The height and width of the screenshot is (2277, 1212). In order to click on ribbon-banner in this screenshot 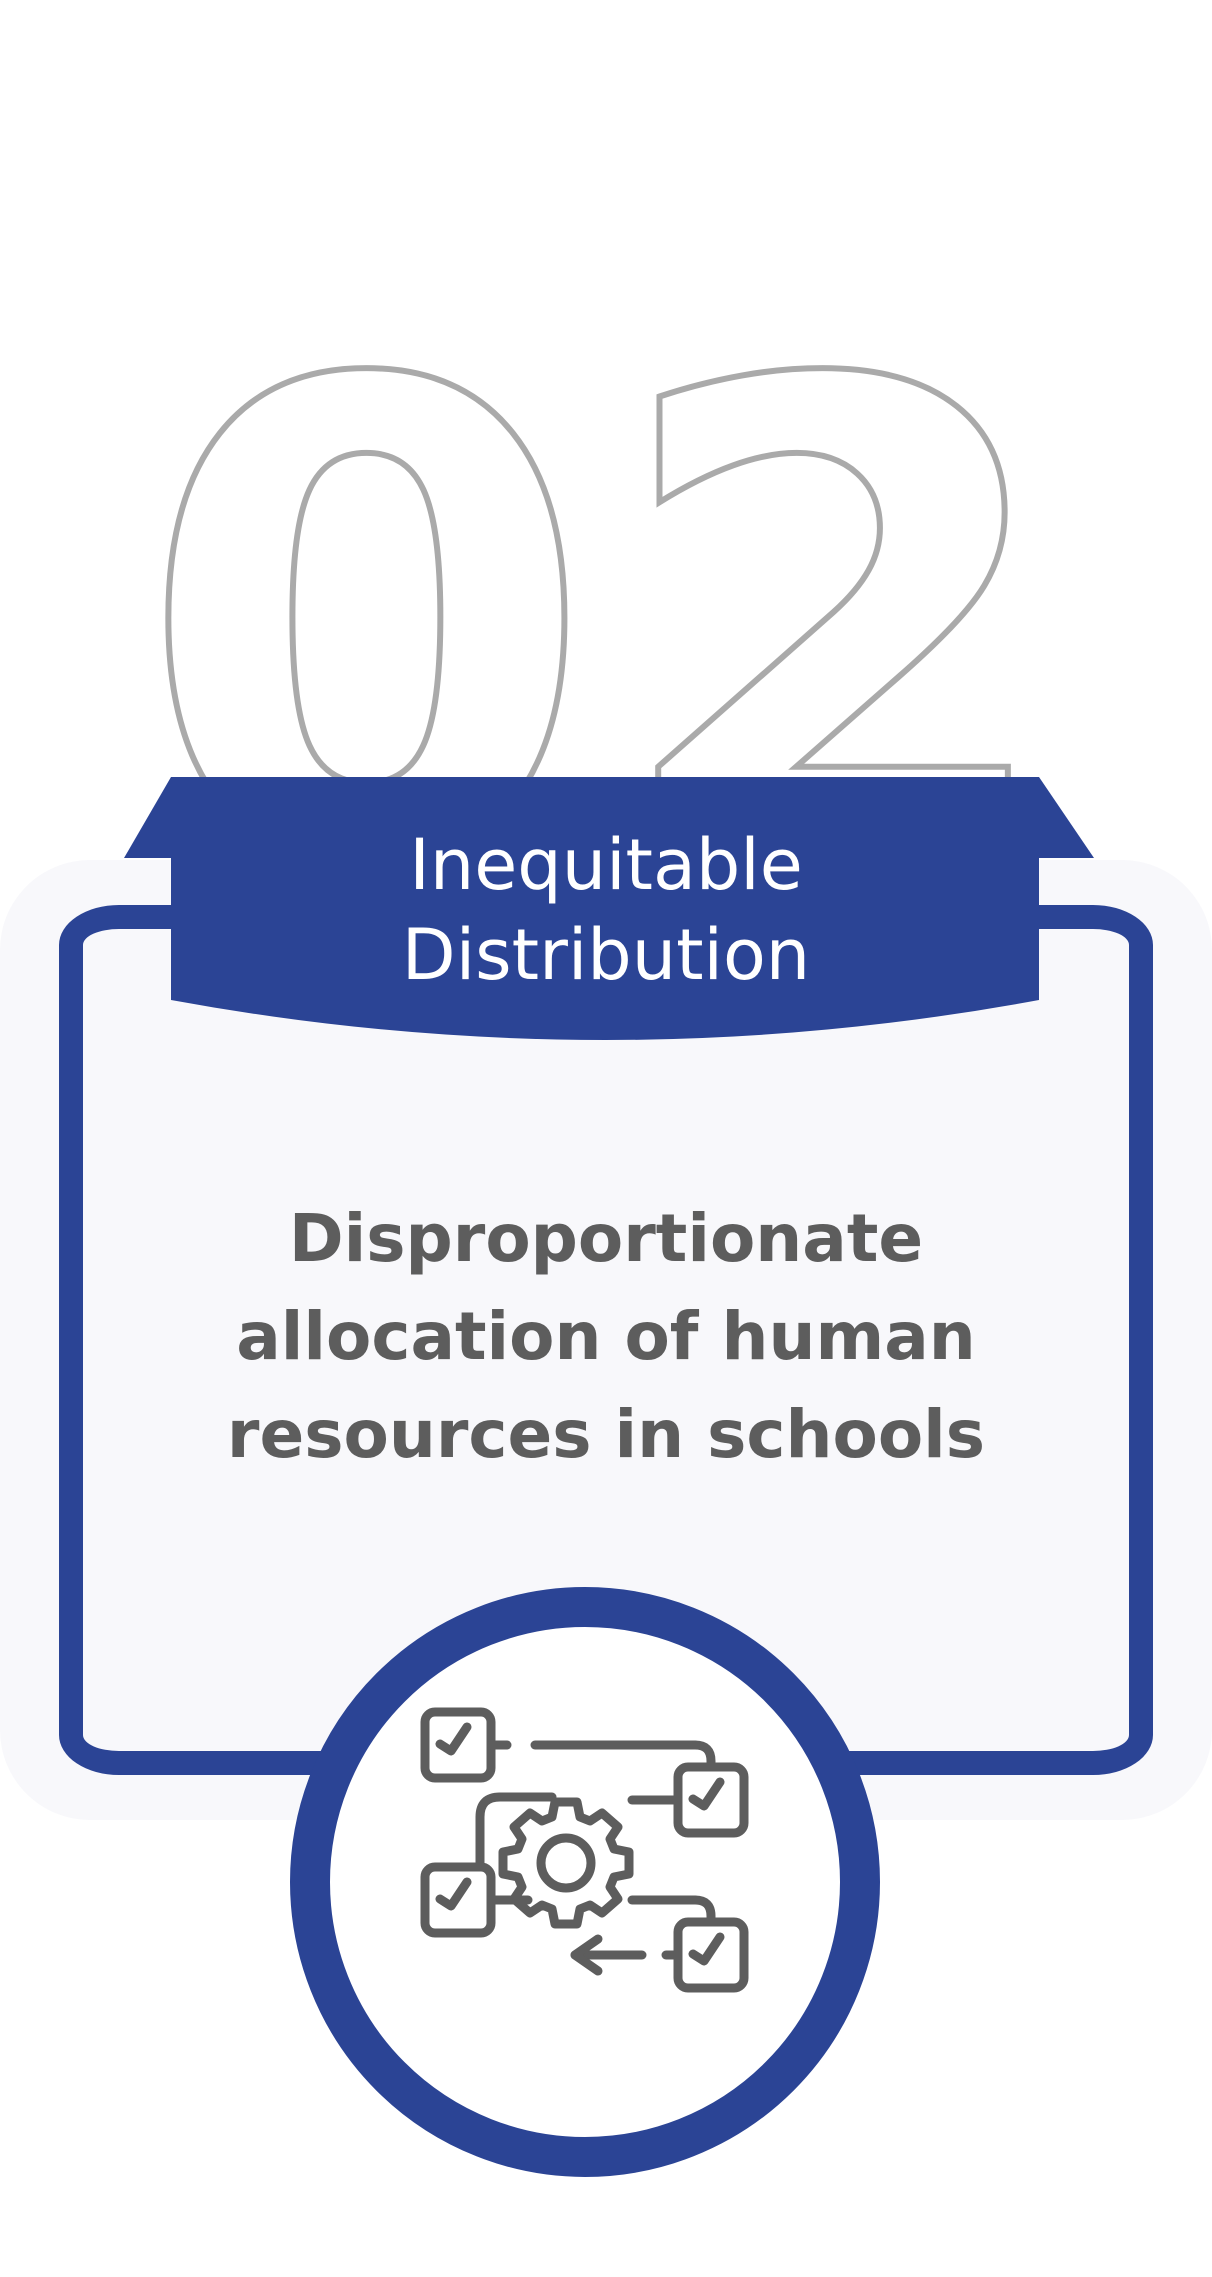, I will do `click(605, 908)`.